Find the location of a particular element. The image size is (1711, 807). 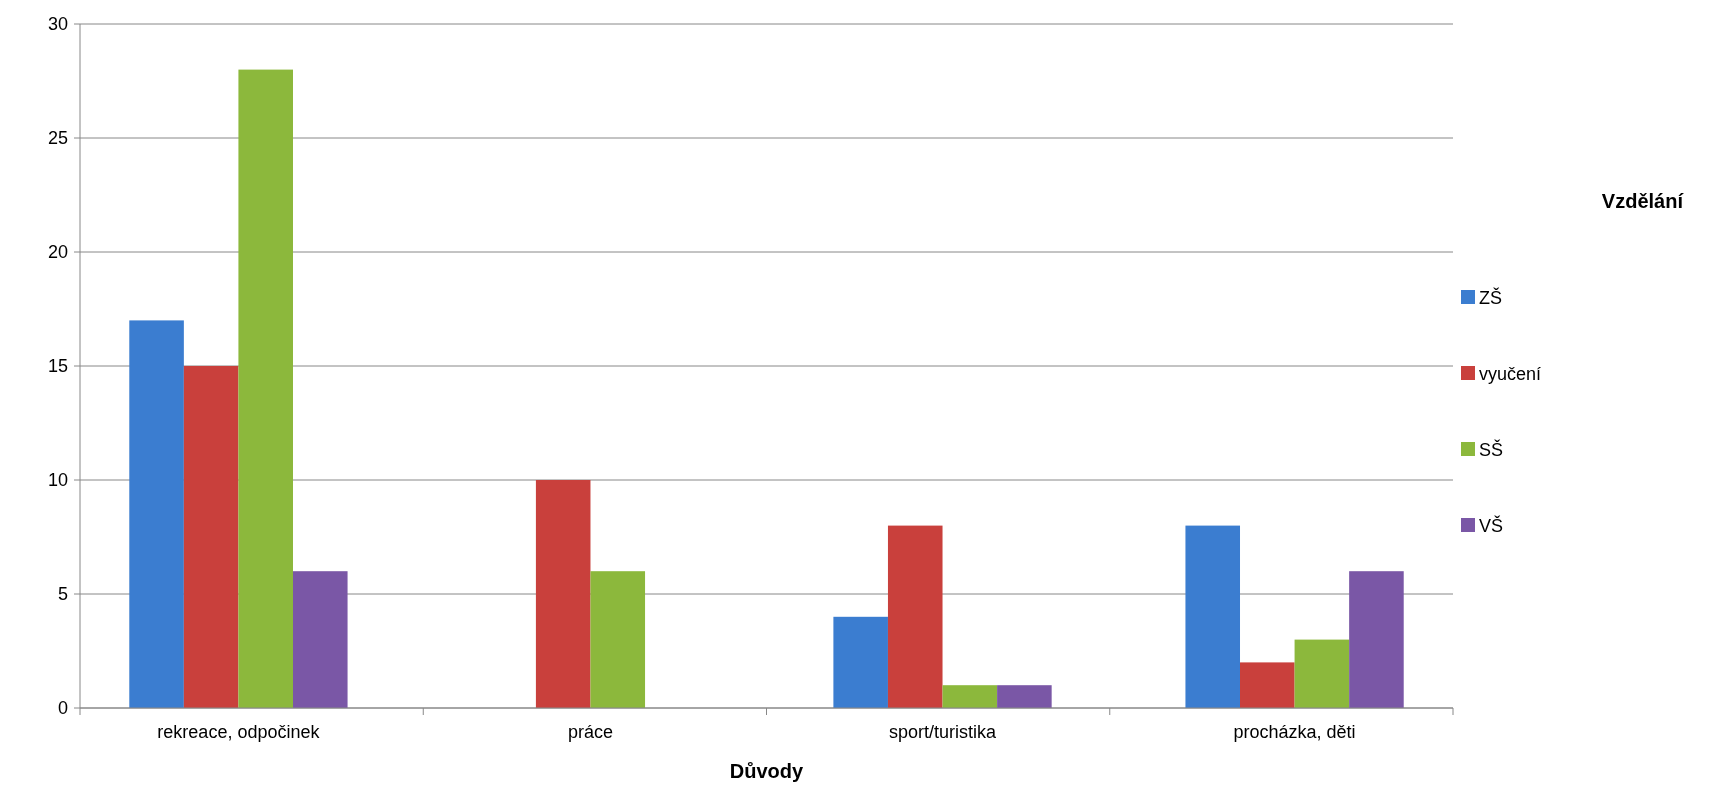

y-tick-label: 15 is located at coordinates (57, 366).